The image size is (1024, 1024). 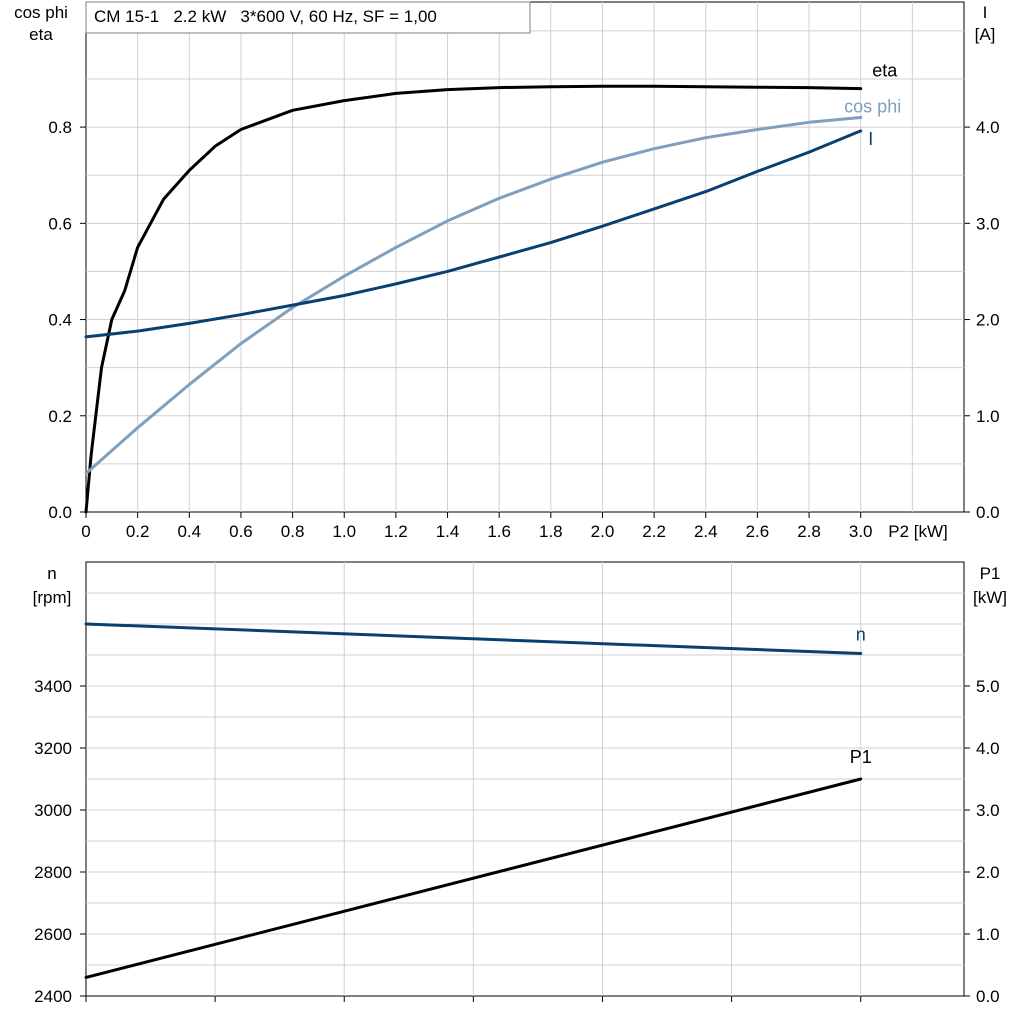 I want to click on title-box-frame, so click(x=308, y=17).